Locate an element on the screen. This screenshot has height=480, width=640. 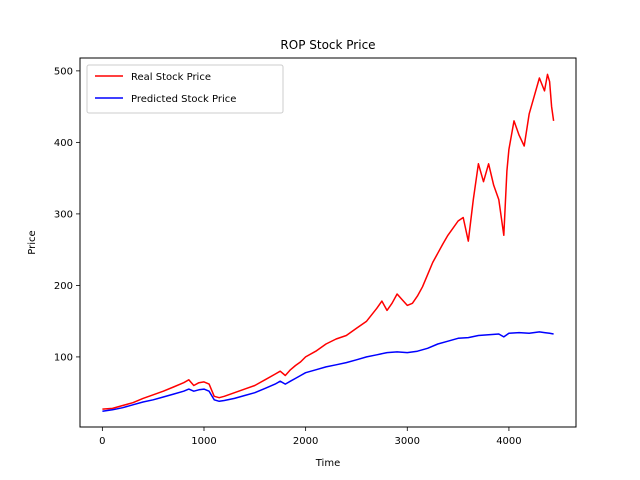
y-tick-label: 300 is located at coordinates (63, 214).